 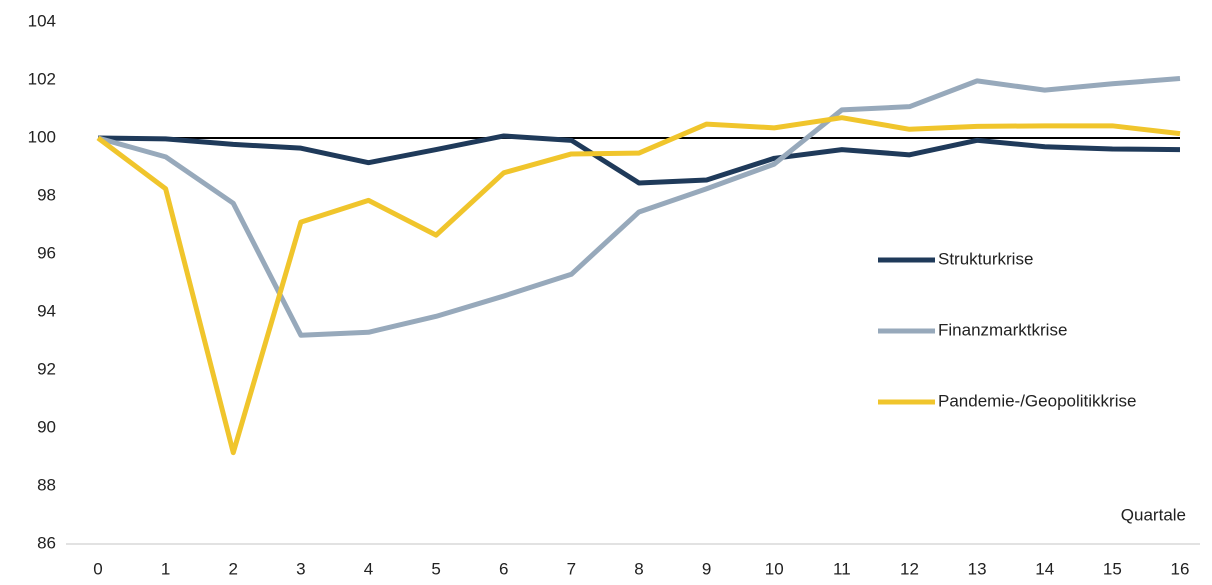 What do you see at coordinates (503, 568) in the screenshot?
I see `x-tick-label: 6` at bounding box center [503, 568].